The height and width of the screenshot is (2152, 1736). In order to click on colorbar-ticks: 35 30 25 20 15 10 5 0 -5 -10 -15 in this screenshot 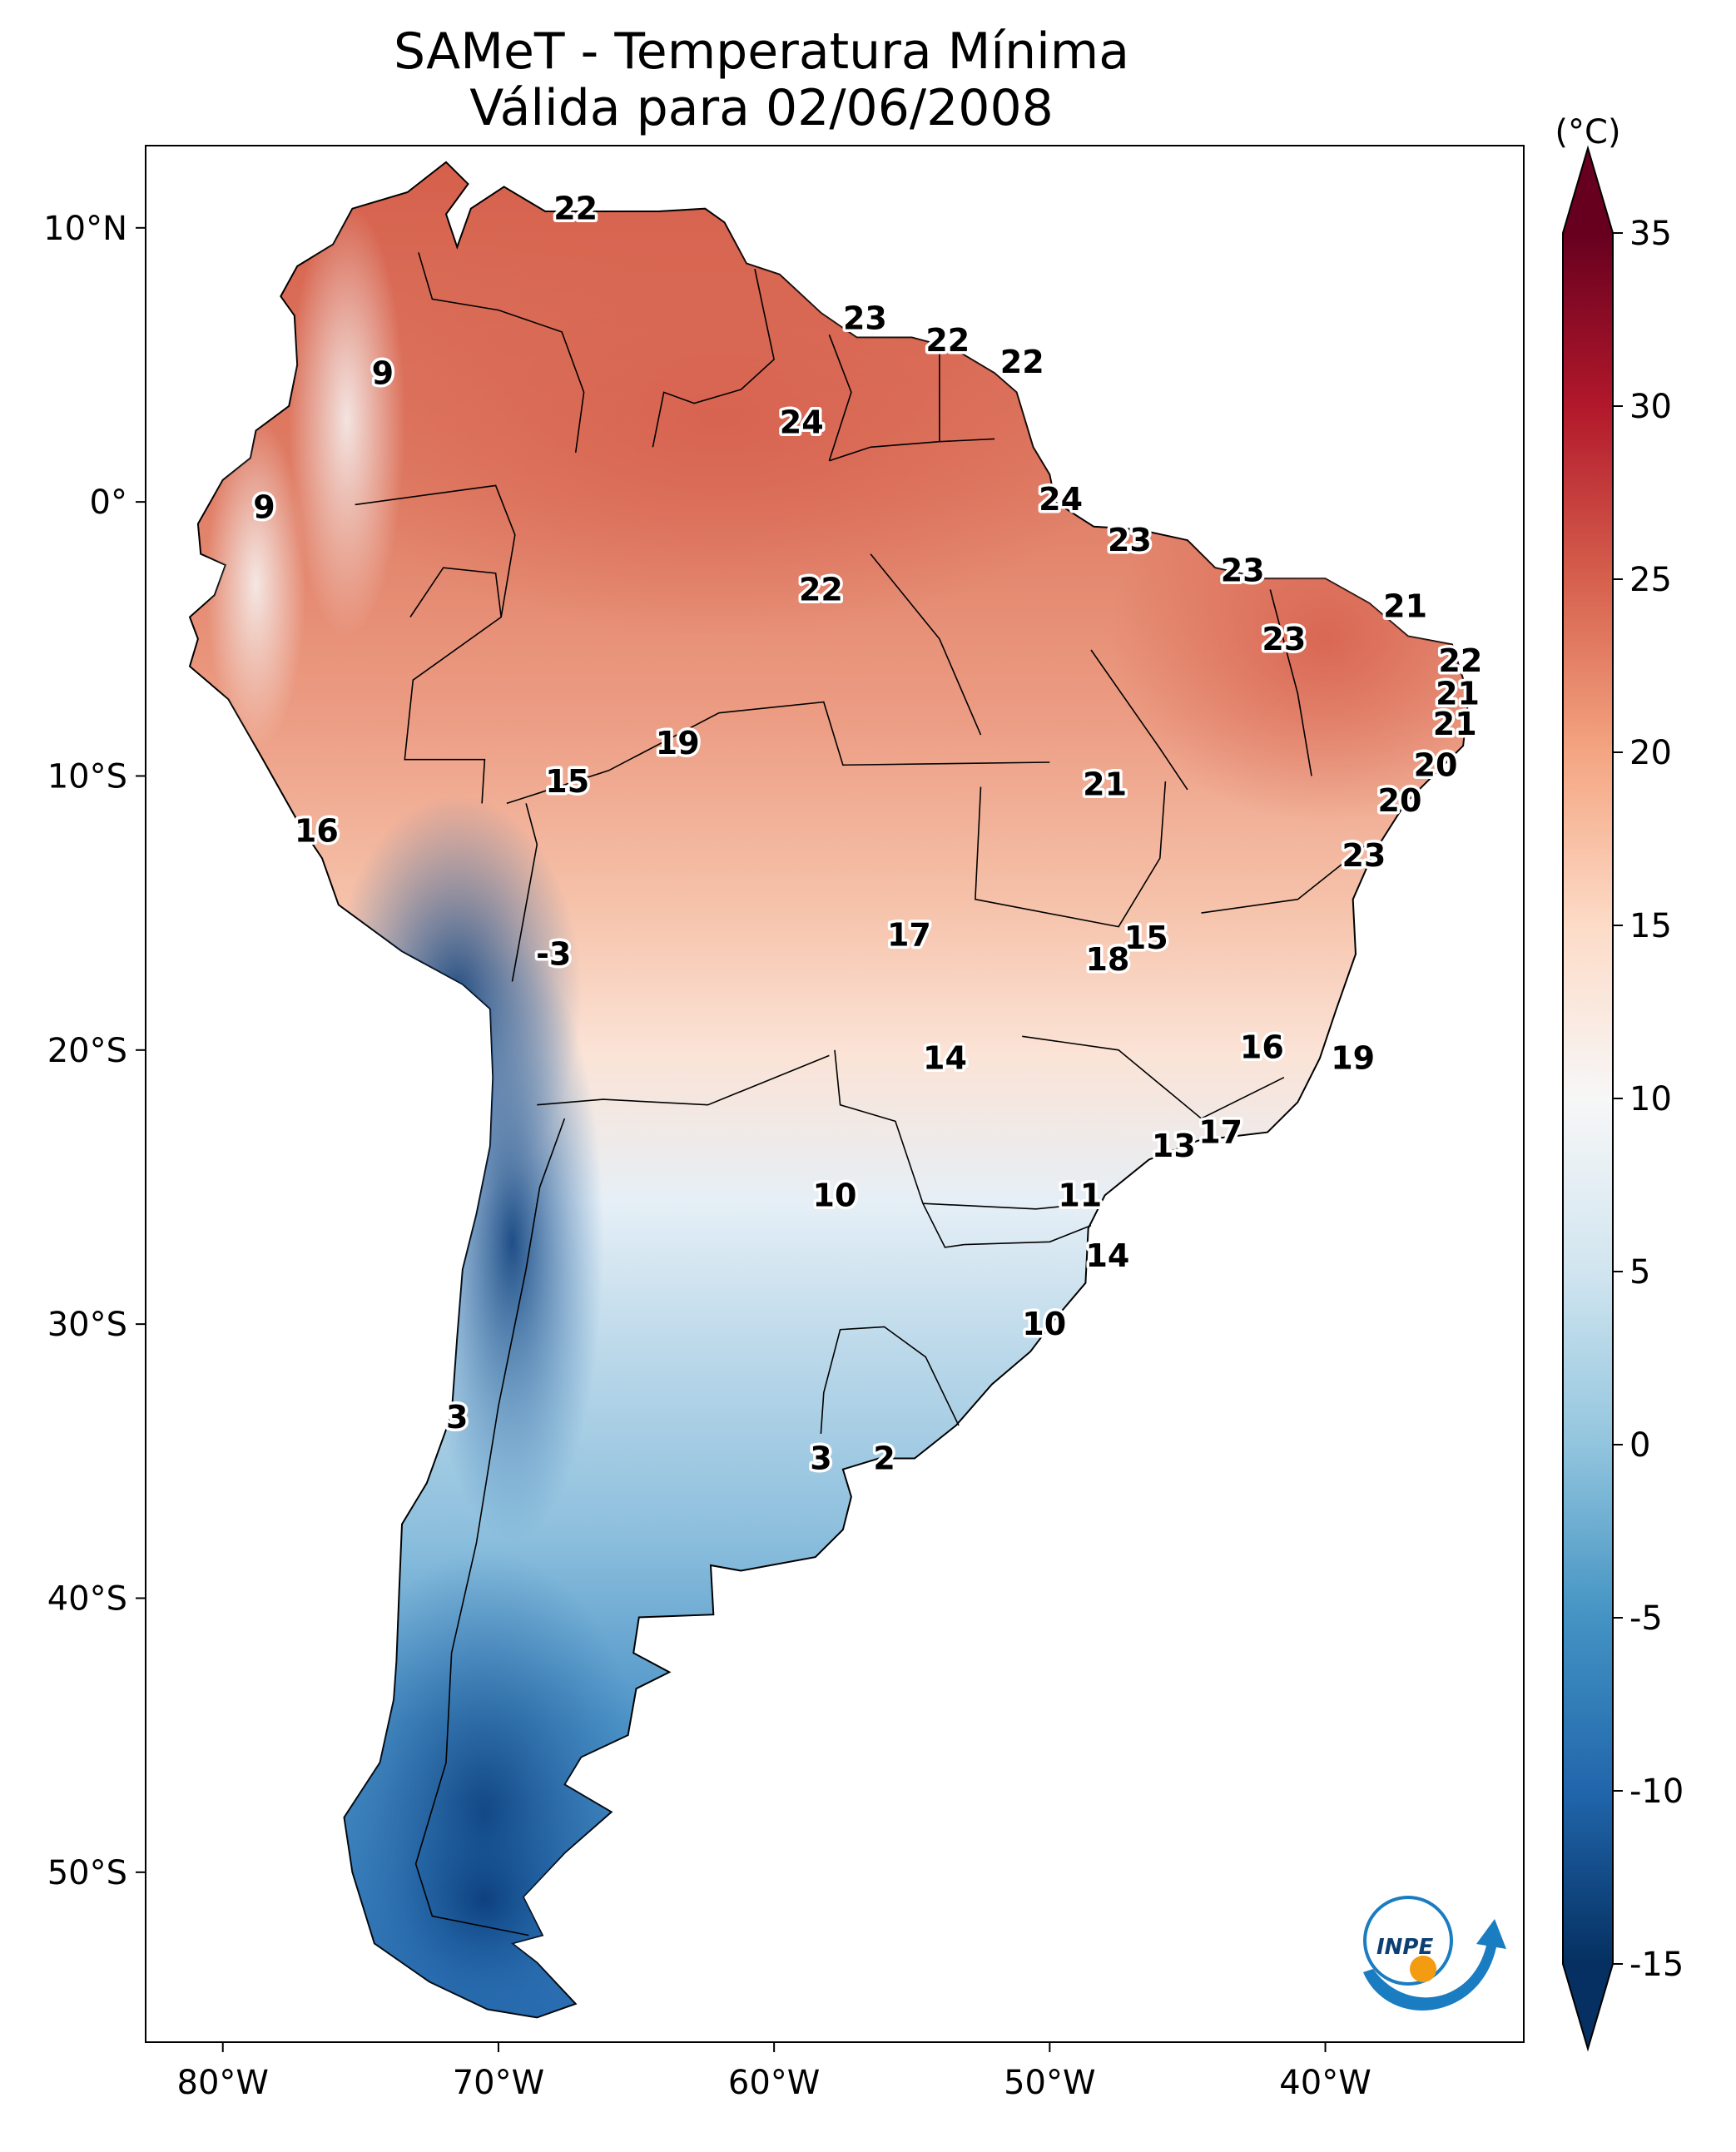, I will do `click(1648, 1099)`.